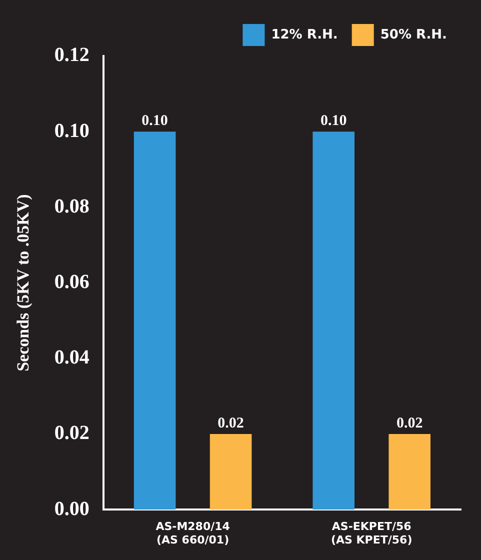 The height and width of the screenshot is (560, 481). Describe the element at coordinates (193, 533) in the screenshot. I see `x-tick-label: AS-M280/14 (AS 660/01)` at that location.